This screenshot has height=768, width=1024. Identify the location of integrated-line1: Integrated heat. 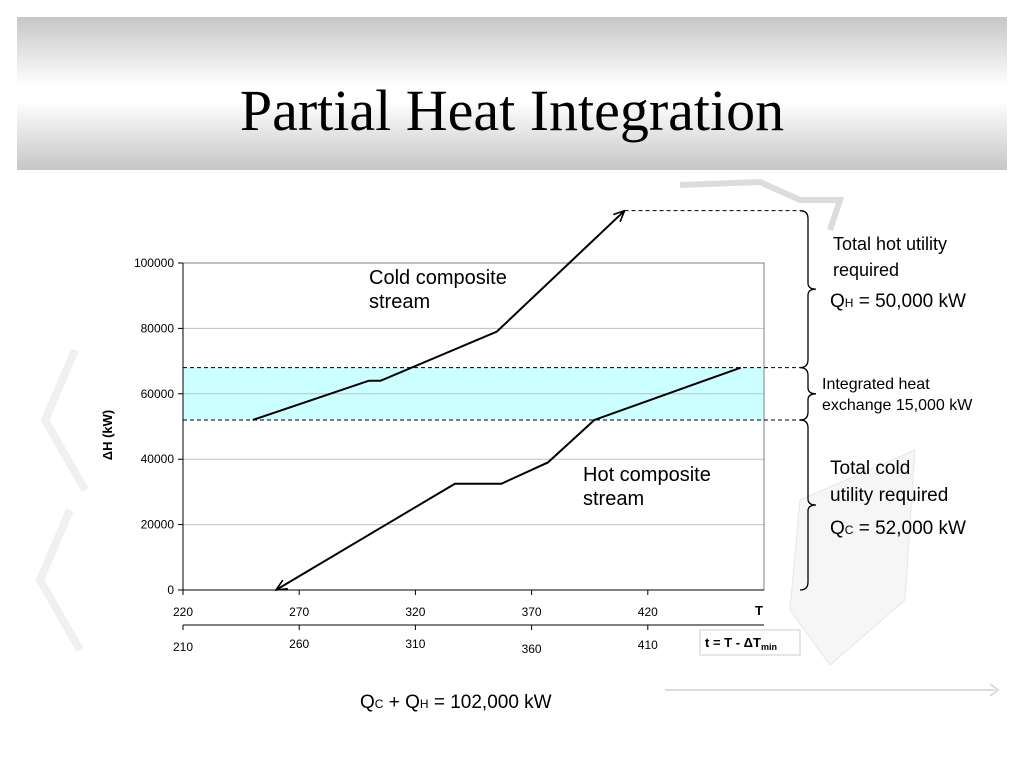
(876, 384).